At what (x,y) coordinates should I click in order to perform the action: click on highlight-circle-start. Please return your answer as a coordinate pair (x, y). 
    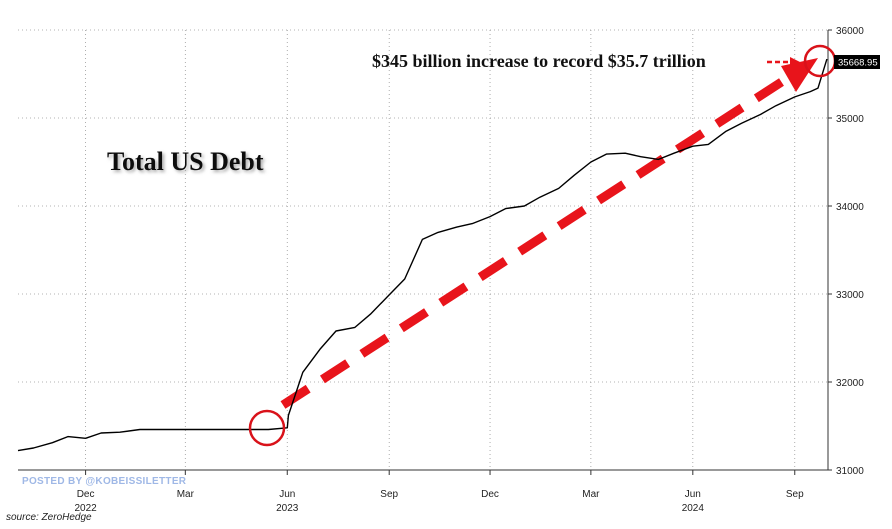
    Looking at the image, I should click on (267, 428).